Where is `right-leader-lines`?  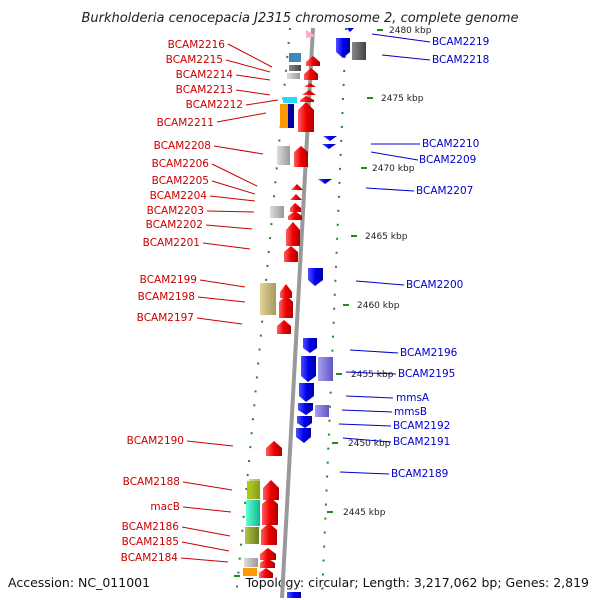
right-leader-lines is located at coordinates (384, 254).